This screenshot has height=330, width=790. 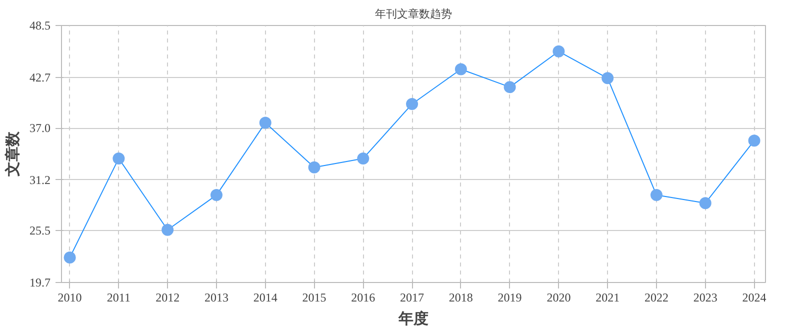 I want to click on y-axis-title: 文章数, so click(x=13, y=154).